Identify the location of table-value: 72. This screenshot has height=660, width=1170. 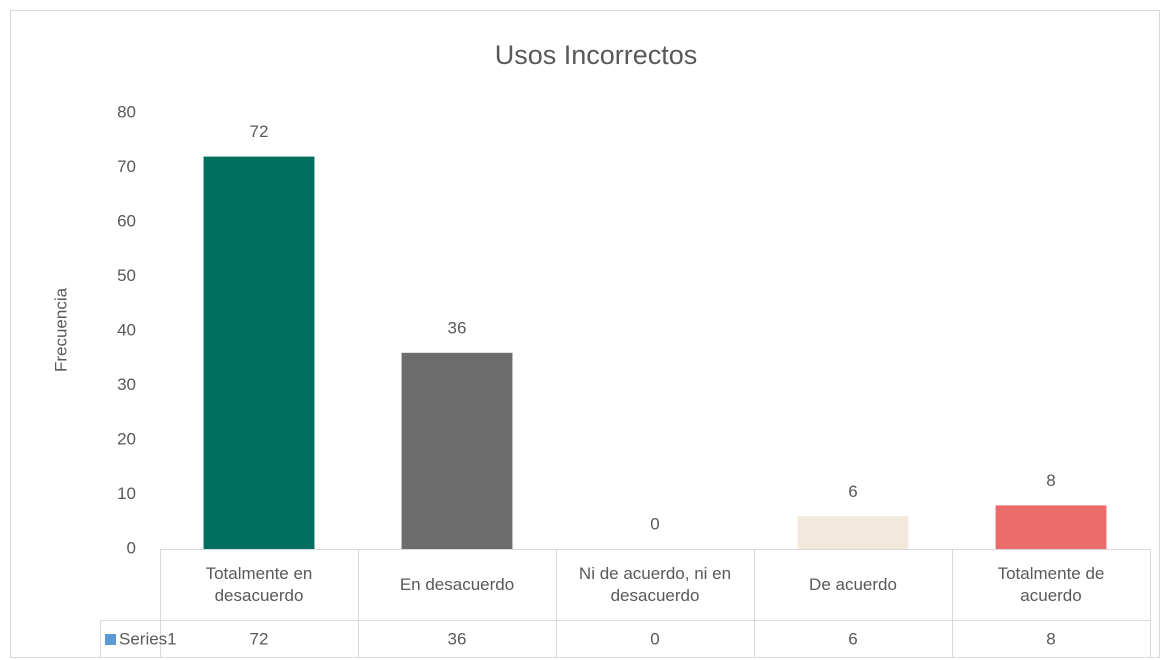
(259, 638).